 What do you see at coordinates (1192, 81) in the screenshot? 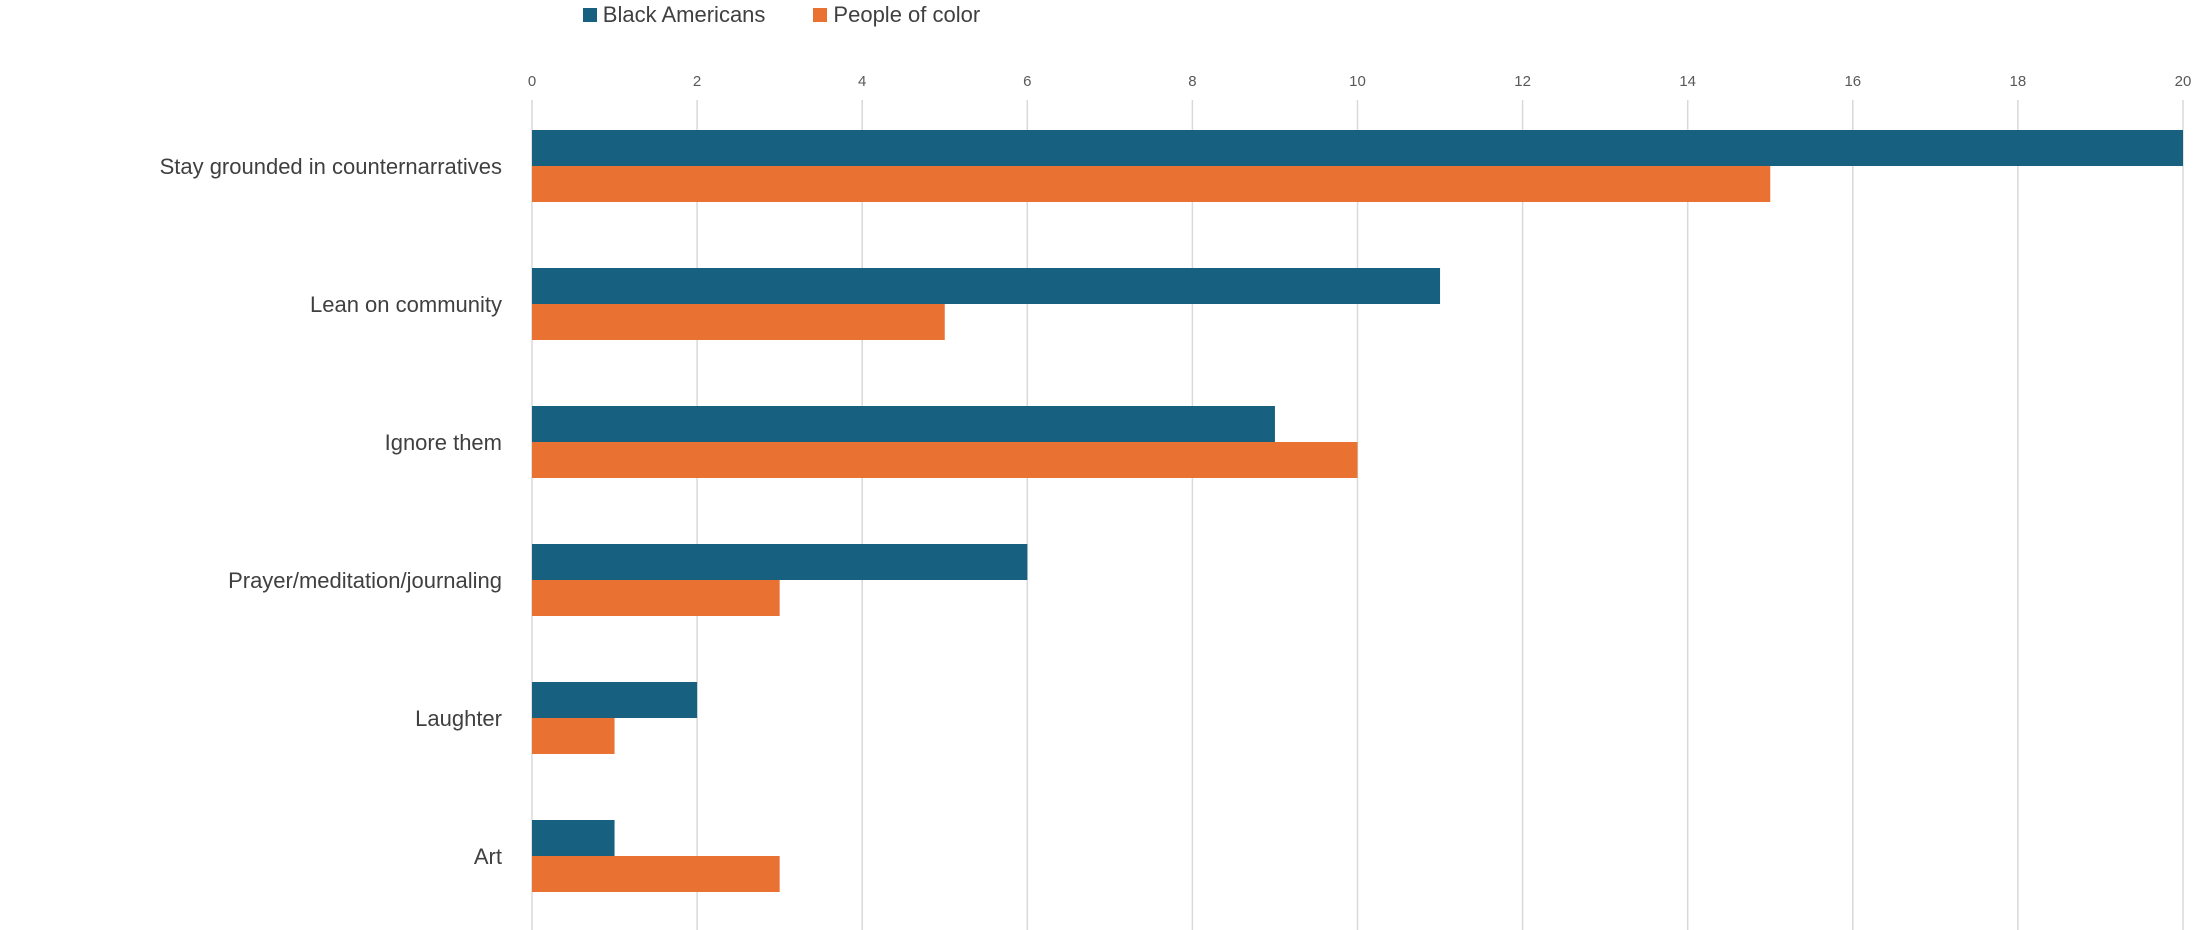
I see `x-tick-label-8: 8` at bounding box center [1192, 81].